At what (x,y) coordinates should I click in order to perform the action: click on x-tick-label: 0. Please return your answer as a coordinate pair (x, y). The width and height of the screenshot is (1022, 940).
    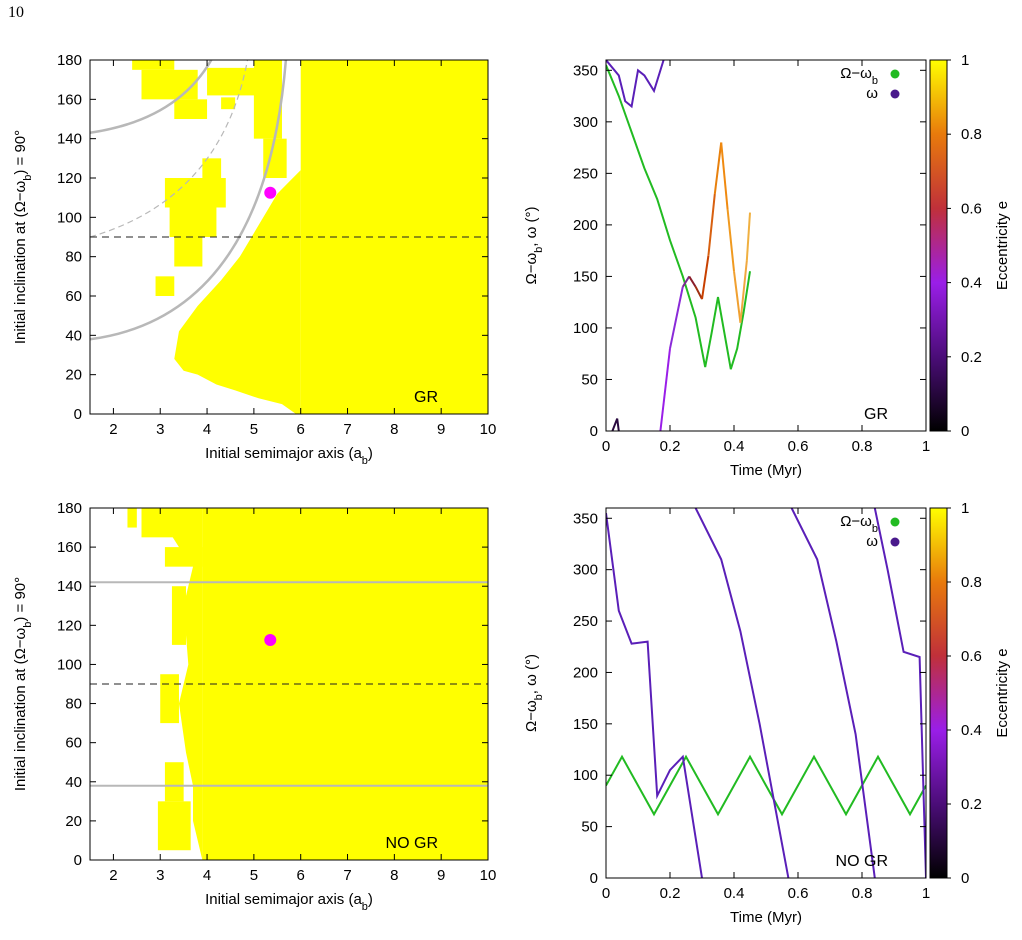
    Looking at the image, I should click on (606, 893).